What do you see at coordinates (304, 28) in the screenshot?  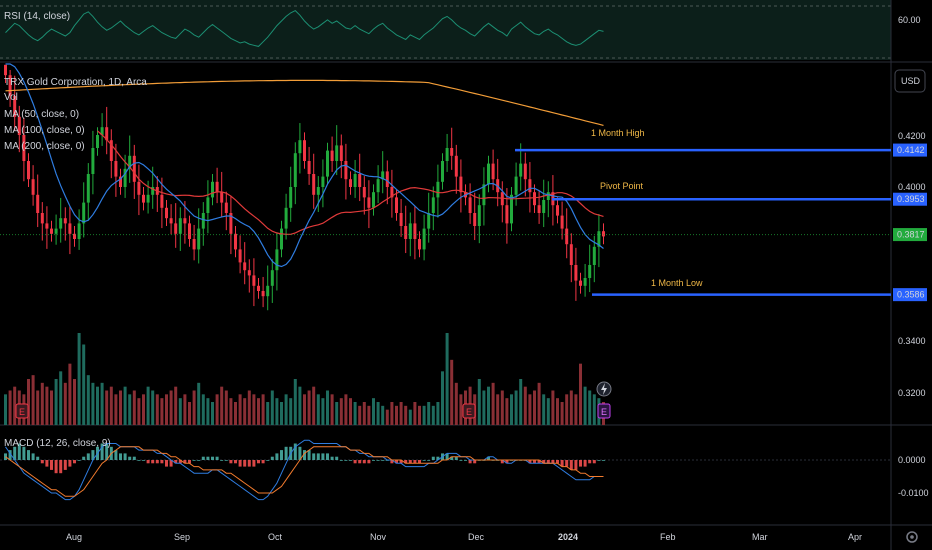 I see `rsi-line` at bounding box center [304, 28].